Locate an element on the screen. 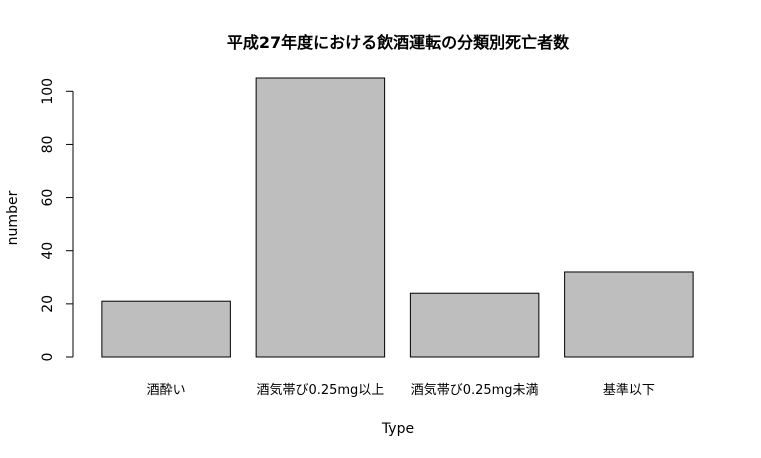 Image resolution: width=761 pixels, height=458 pixels. y-tick-label: 20 is located at coordinates (48, 304).